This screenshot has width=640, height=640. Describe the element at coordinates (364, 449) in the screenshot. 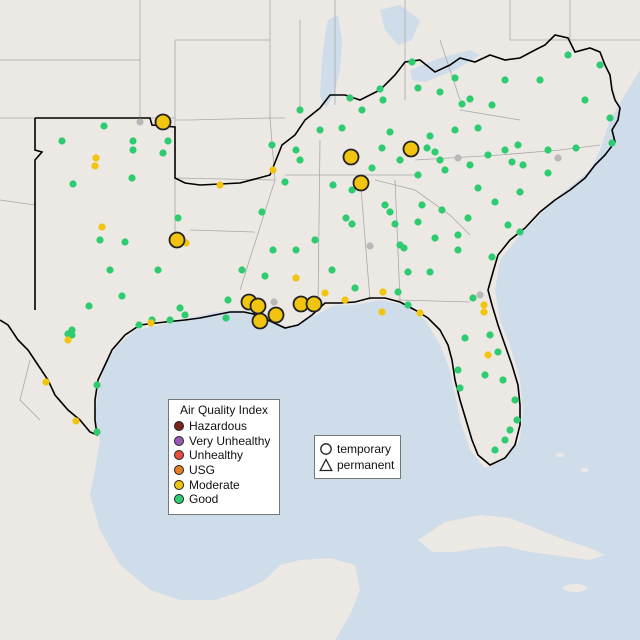

I see `legend-label: temporary` at that location.